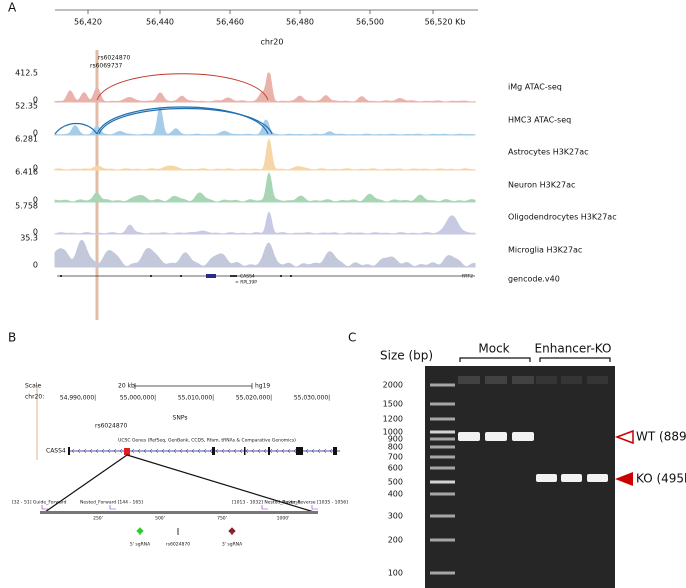 This screenshot has width=686, height=588. I want to click on ladder-label: 700, so click(395, 457).